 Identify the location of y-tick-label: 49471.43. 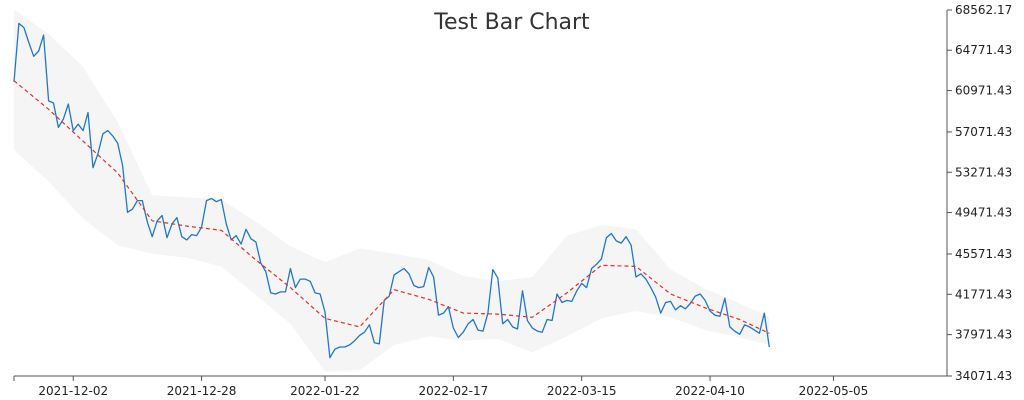
(983, 213).